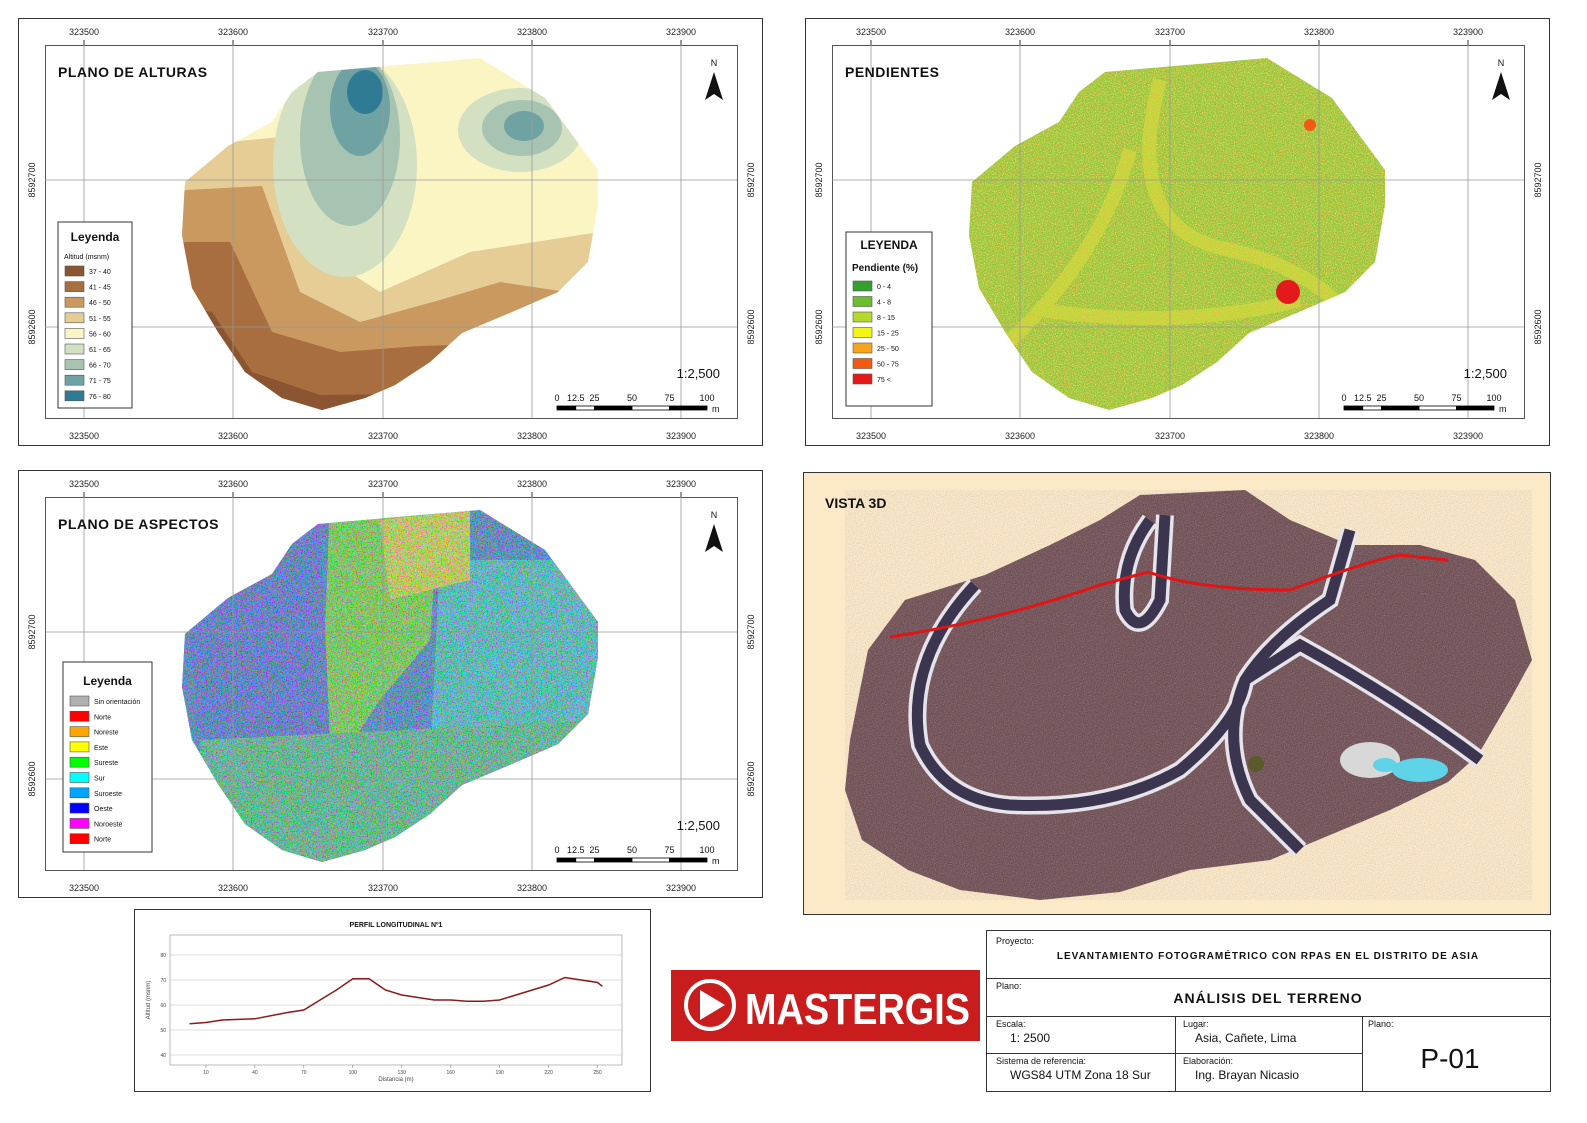 The width and height of the screenshot is (1587, 1123). I want to click on field-value: Ing. Brayan Nicasio, so click(1247, 1075).